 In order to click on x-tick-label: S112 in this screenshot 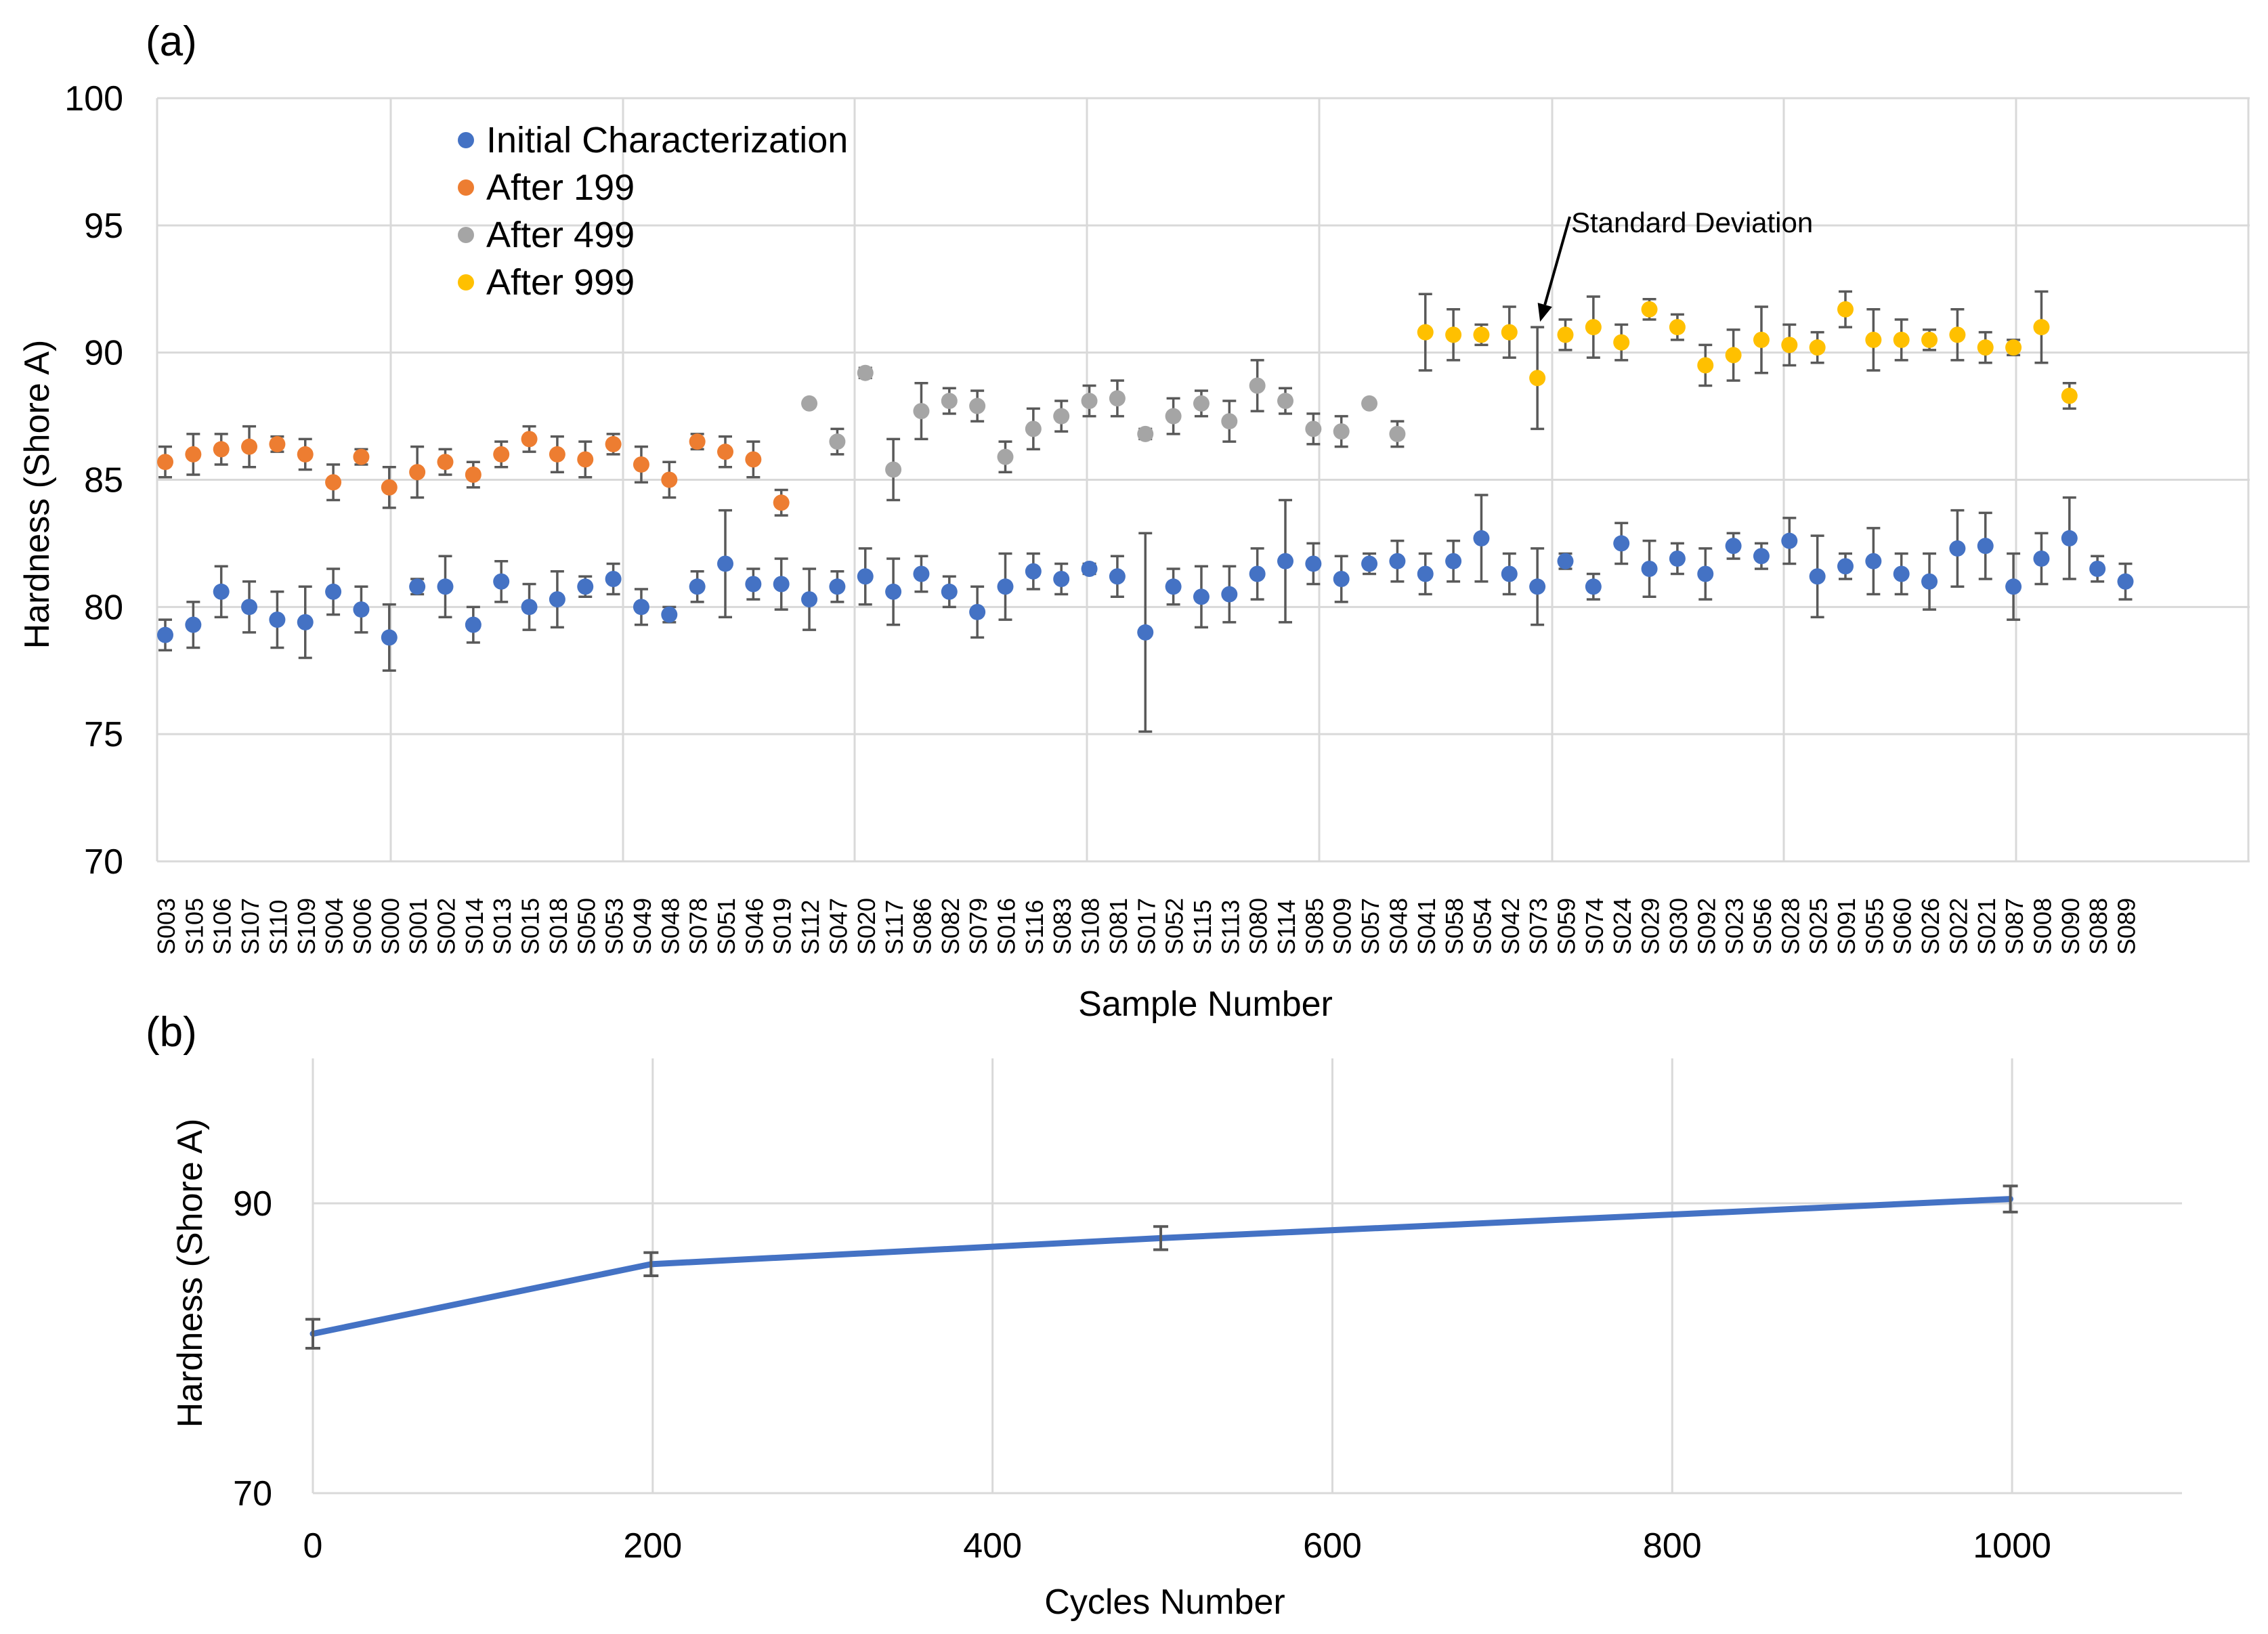, I will do `click(810, 927)`.